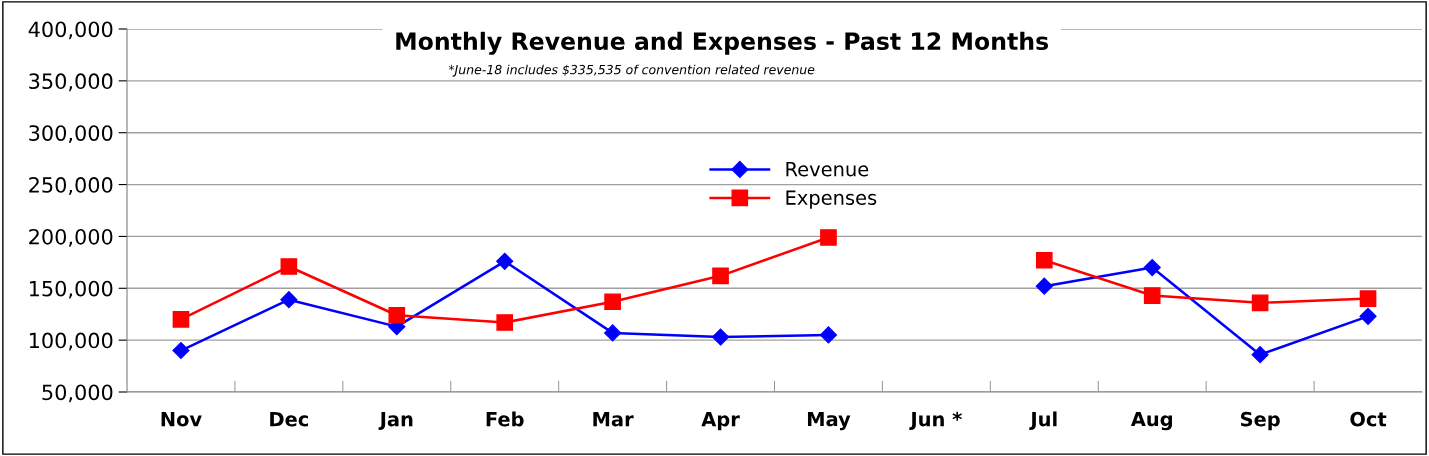 The width and height of the screenshot is (1429, 456). Describe the element at coordinates (631, 70) in the screenshot. I see `annotation: *June-18 includes $335,535 of convention related revenue` at that location.